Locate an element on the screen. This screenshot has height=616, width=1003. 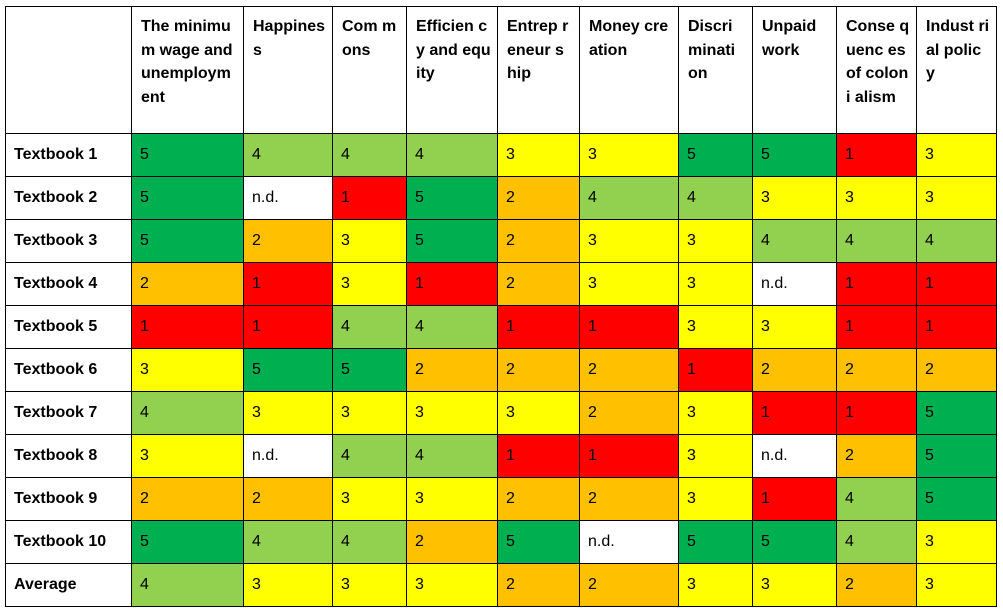
row-label: Textbook 6 is located at coordinates (68, 370).